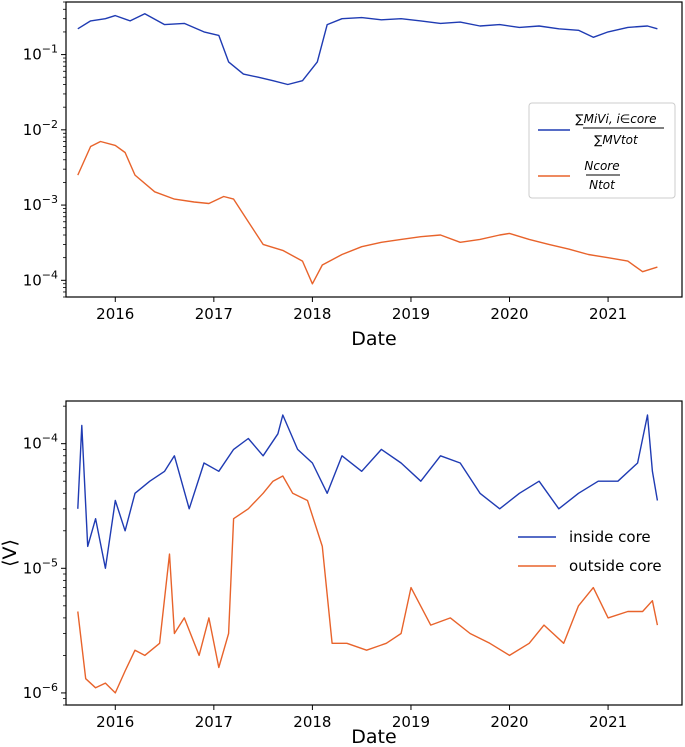  Describe the element at coordinates (373, 736) in the screenshot. I see `bottom-chart-xlabel: Date` at that location.